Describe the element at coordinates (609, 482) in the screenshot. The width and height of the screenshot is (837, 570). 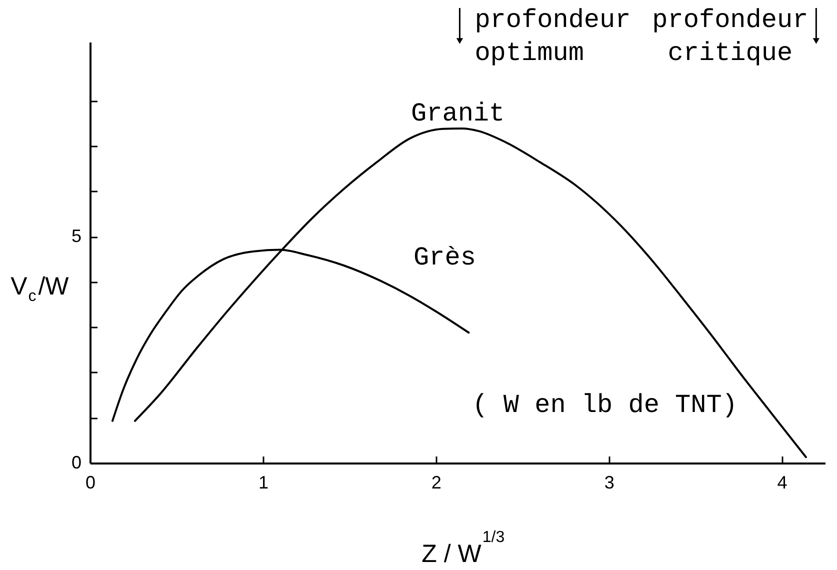
I see `x-tick-label: 3` at that location.